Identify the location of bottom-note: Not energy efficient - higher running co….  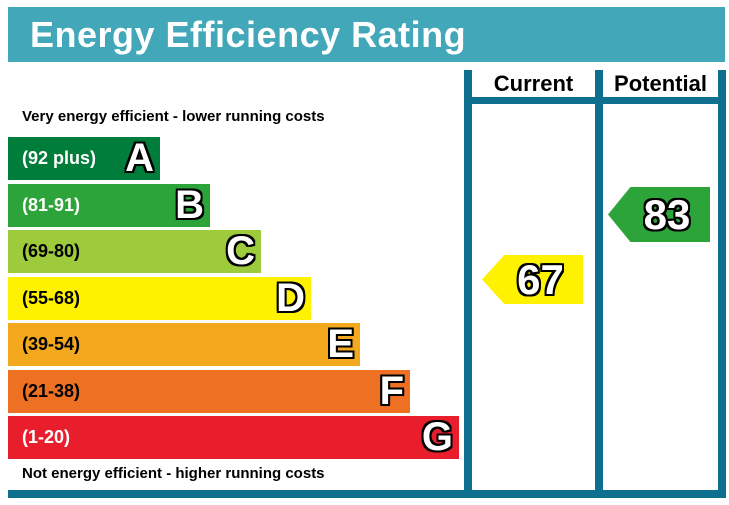
(173, 473).